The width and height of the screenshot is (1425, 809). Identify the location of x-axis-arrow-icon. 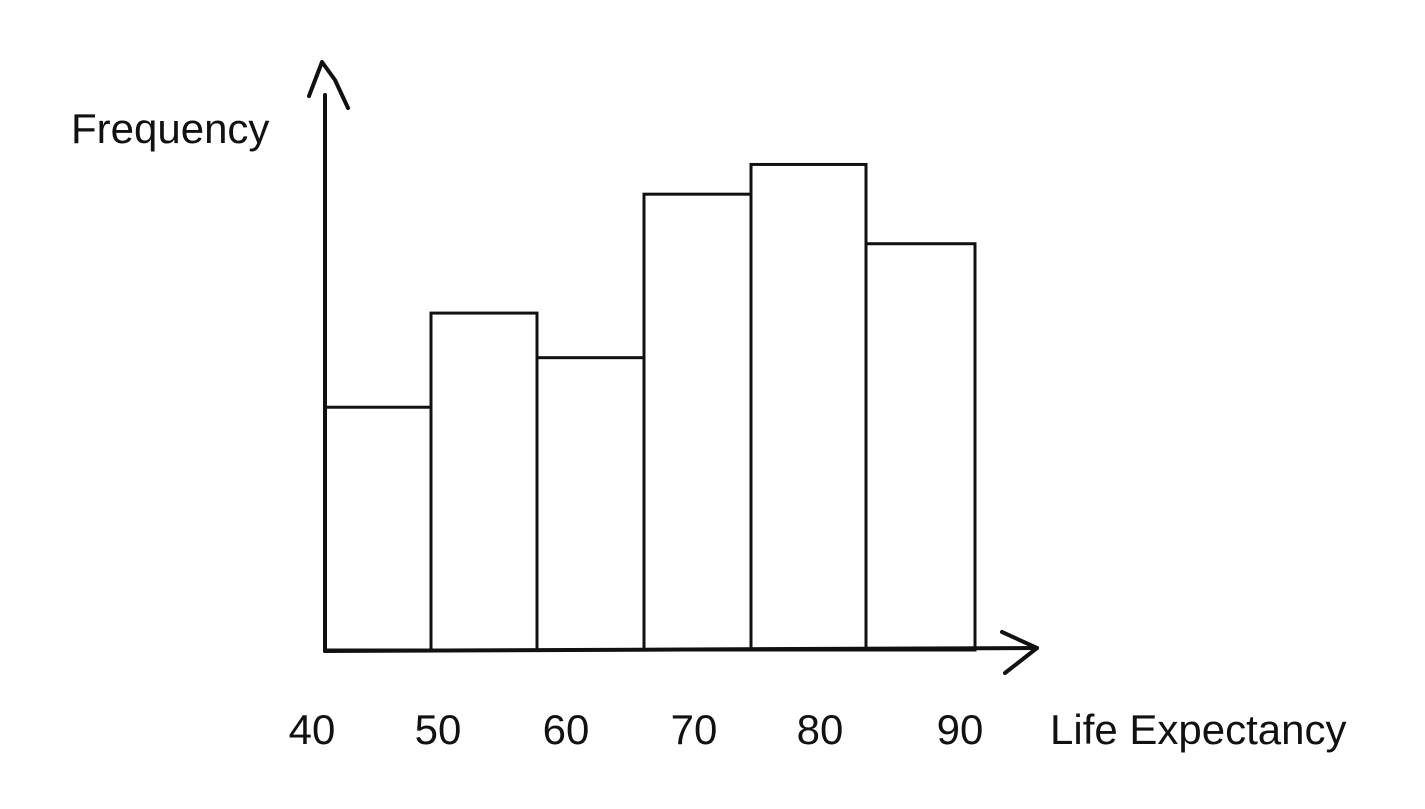
(1019, 652).